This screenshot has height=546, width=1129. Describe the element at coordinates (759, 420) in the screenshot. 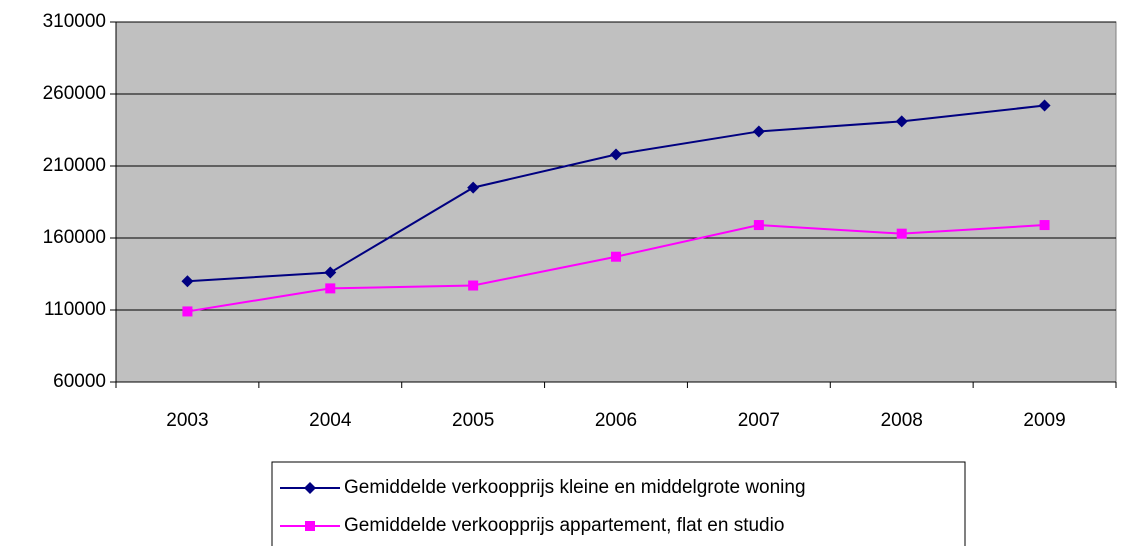

I see `x-tick-label: 2007` at that location.